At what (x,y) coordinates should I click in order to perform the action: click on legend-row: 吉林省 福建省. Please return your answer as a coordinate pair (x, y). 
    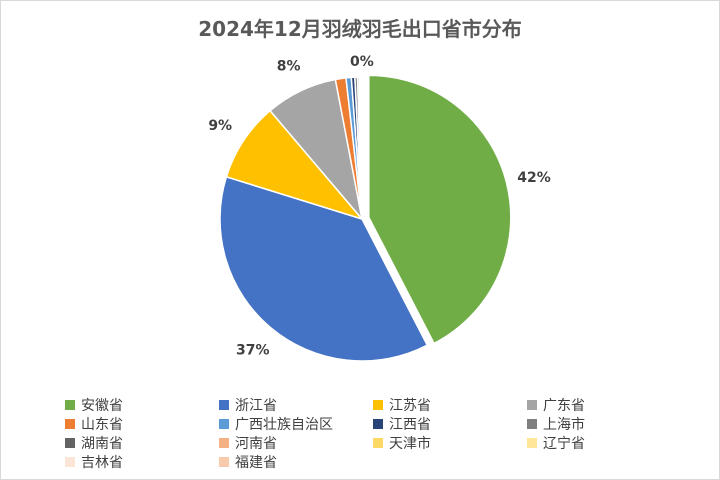
    Looking at the image, I should click on (375, 461).